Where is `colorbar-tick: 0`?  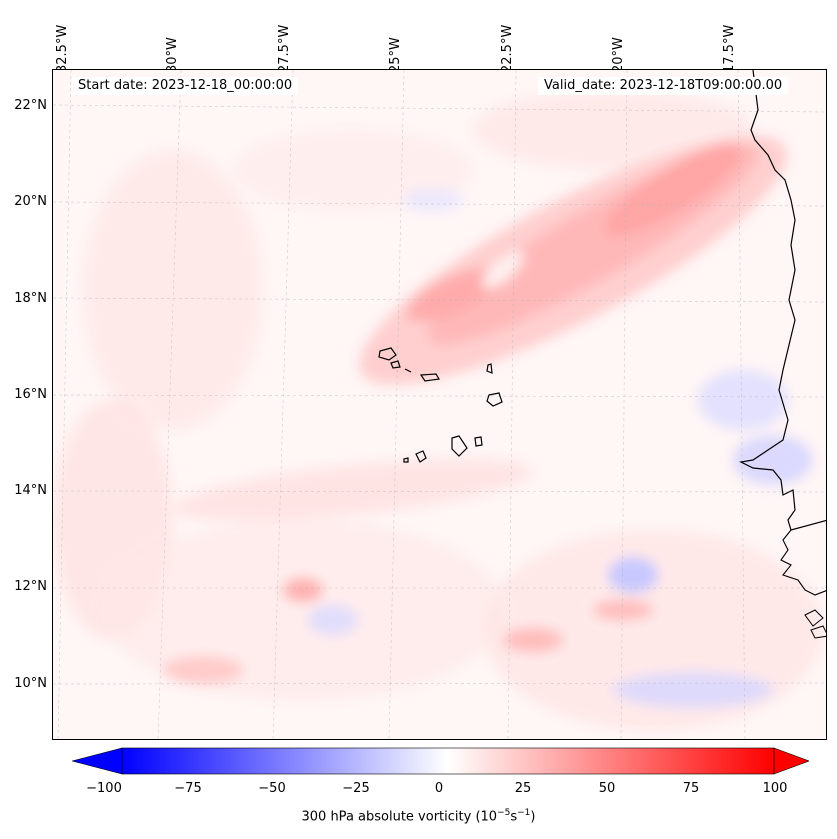 colorbar-tick: 0 is located at coordinates (439, 788).